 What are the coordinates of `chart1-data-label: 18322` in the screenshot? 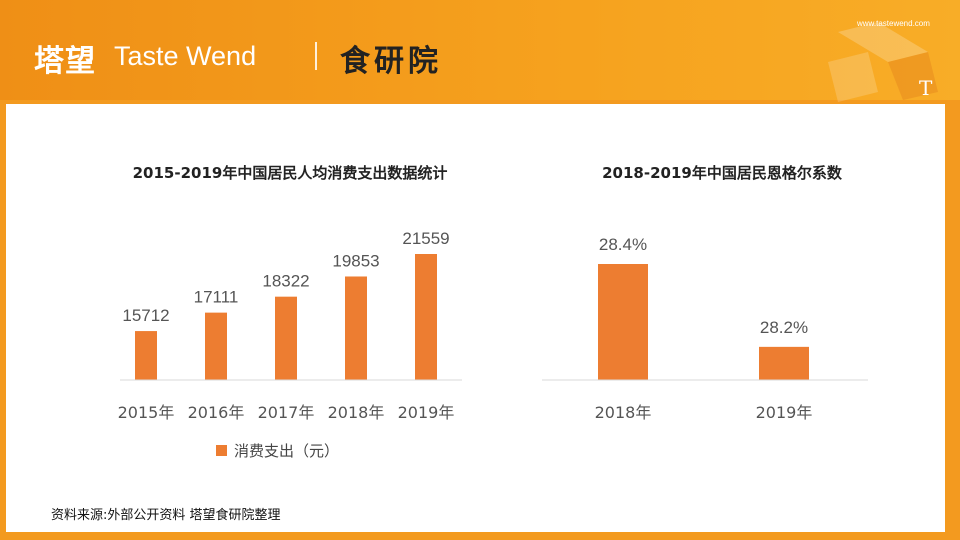 It's located at (285, 281).